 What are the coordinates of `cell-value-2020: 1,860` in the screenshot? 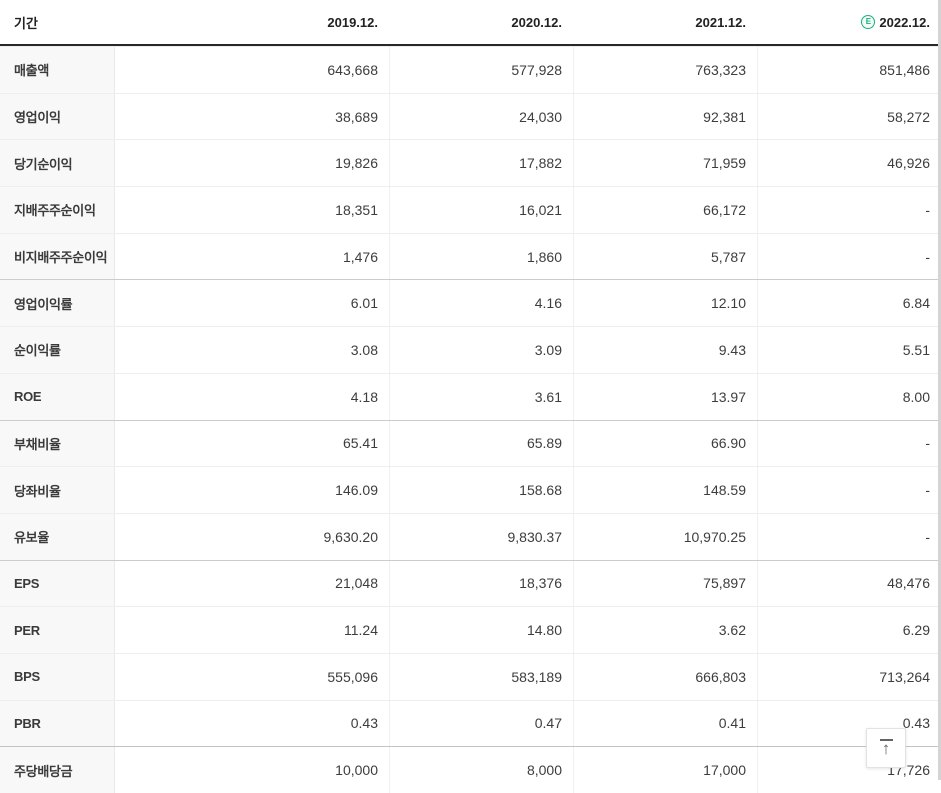 It's located at (481, 256).